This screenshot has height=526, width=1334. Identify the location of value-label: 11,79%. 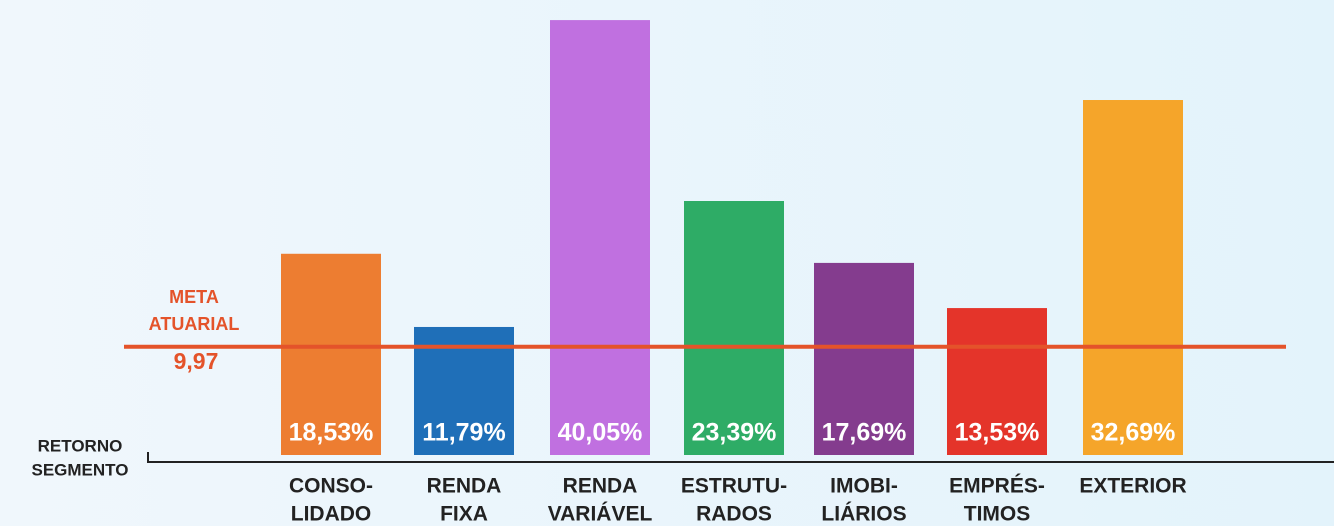
(463, 433).